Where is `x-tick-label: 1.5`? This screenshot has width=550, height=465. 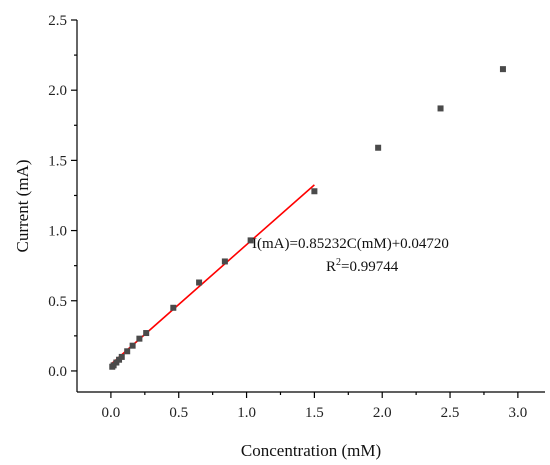
x-tick-label: 1.5 is located at coordinates (314, 413).